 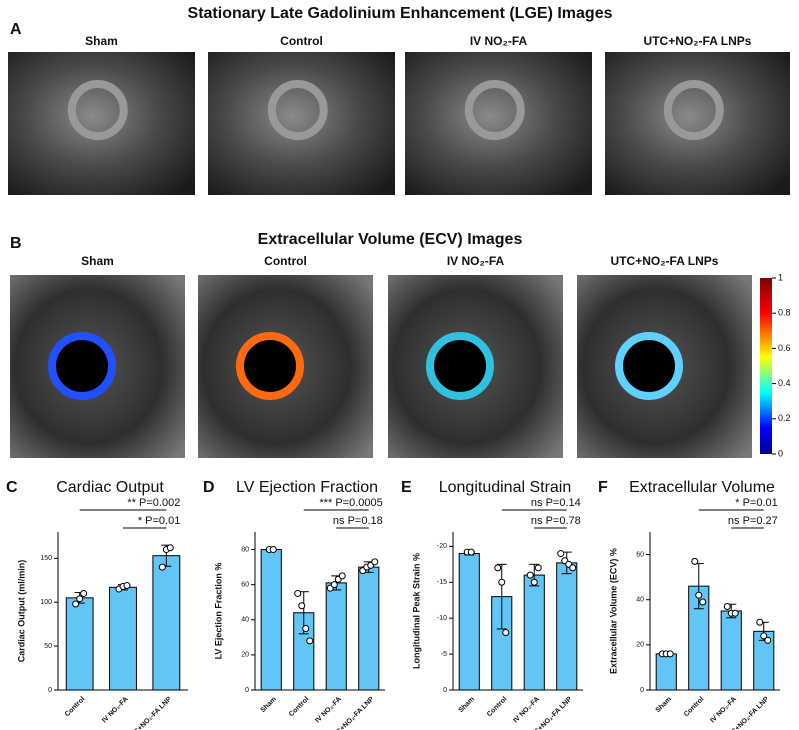 I want to click on x-tick-label: Control, so click(x=75, y=707).